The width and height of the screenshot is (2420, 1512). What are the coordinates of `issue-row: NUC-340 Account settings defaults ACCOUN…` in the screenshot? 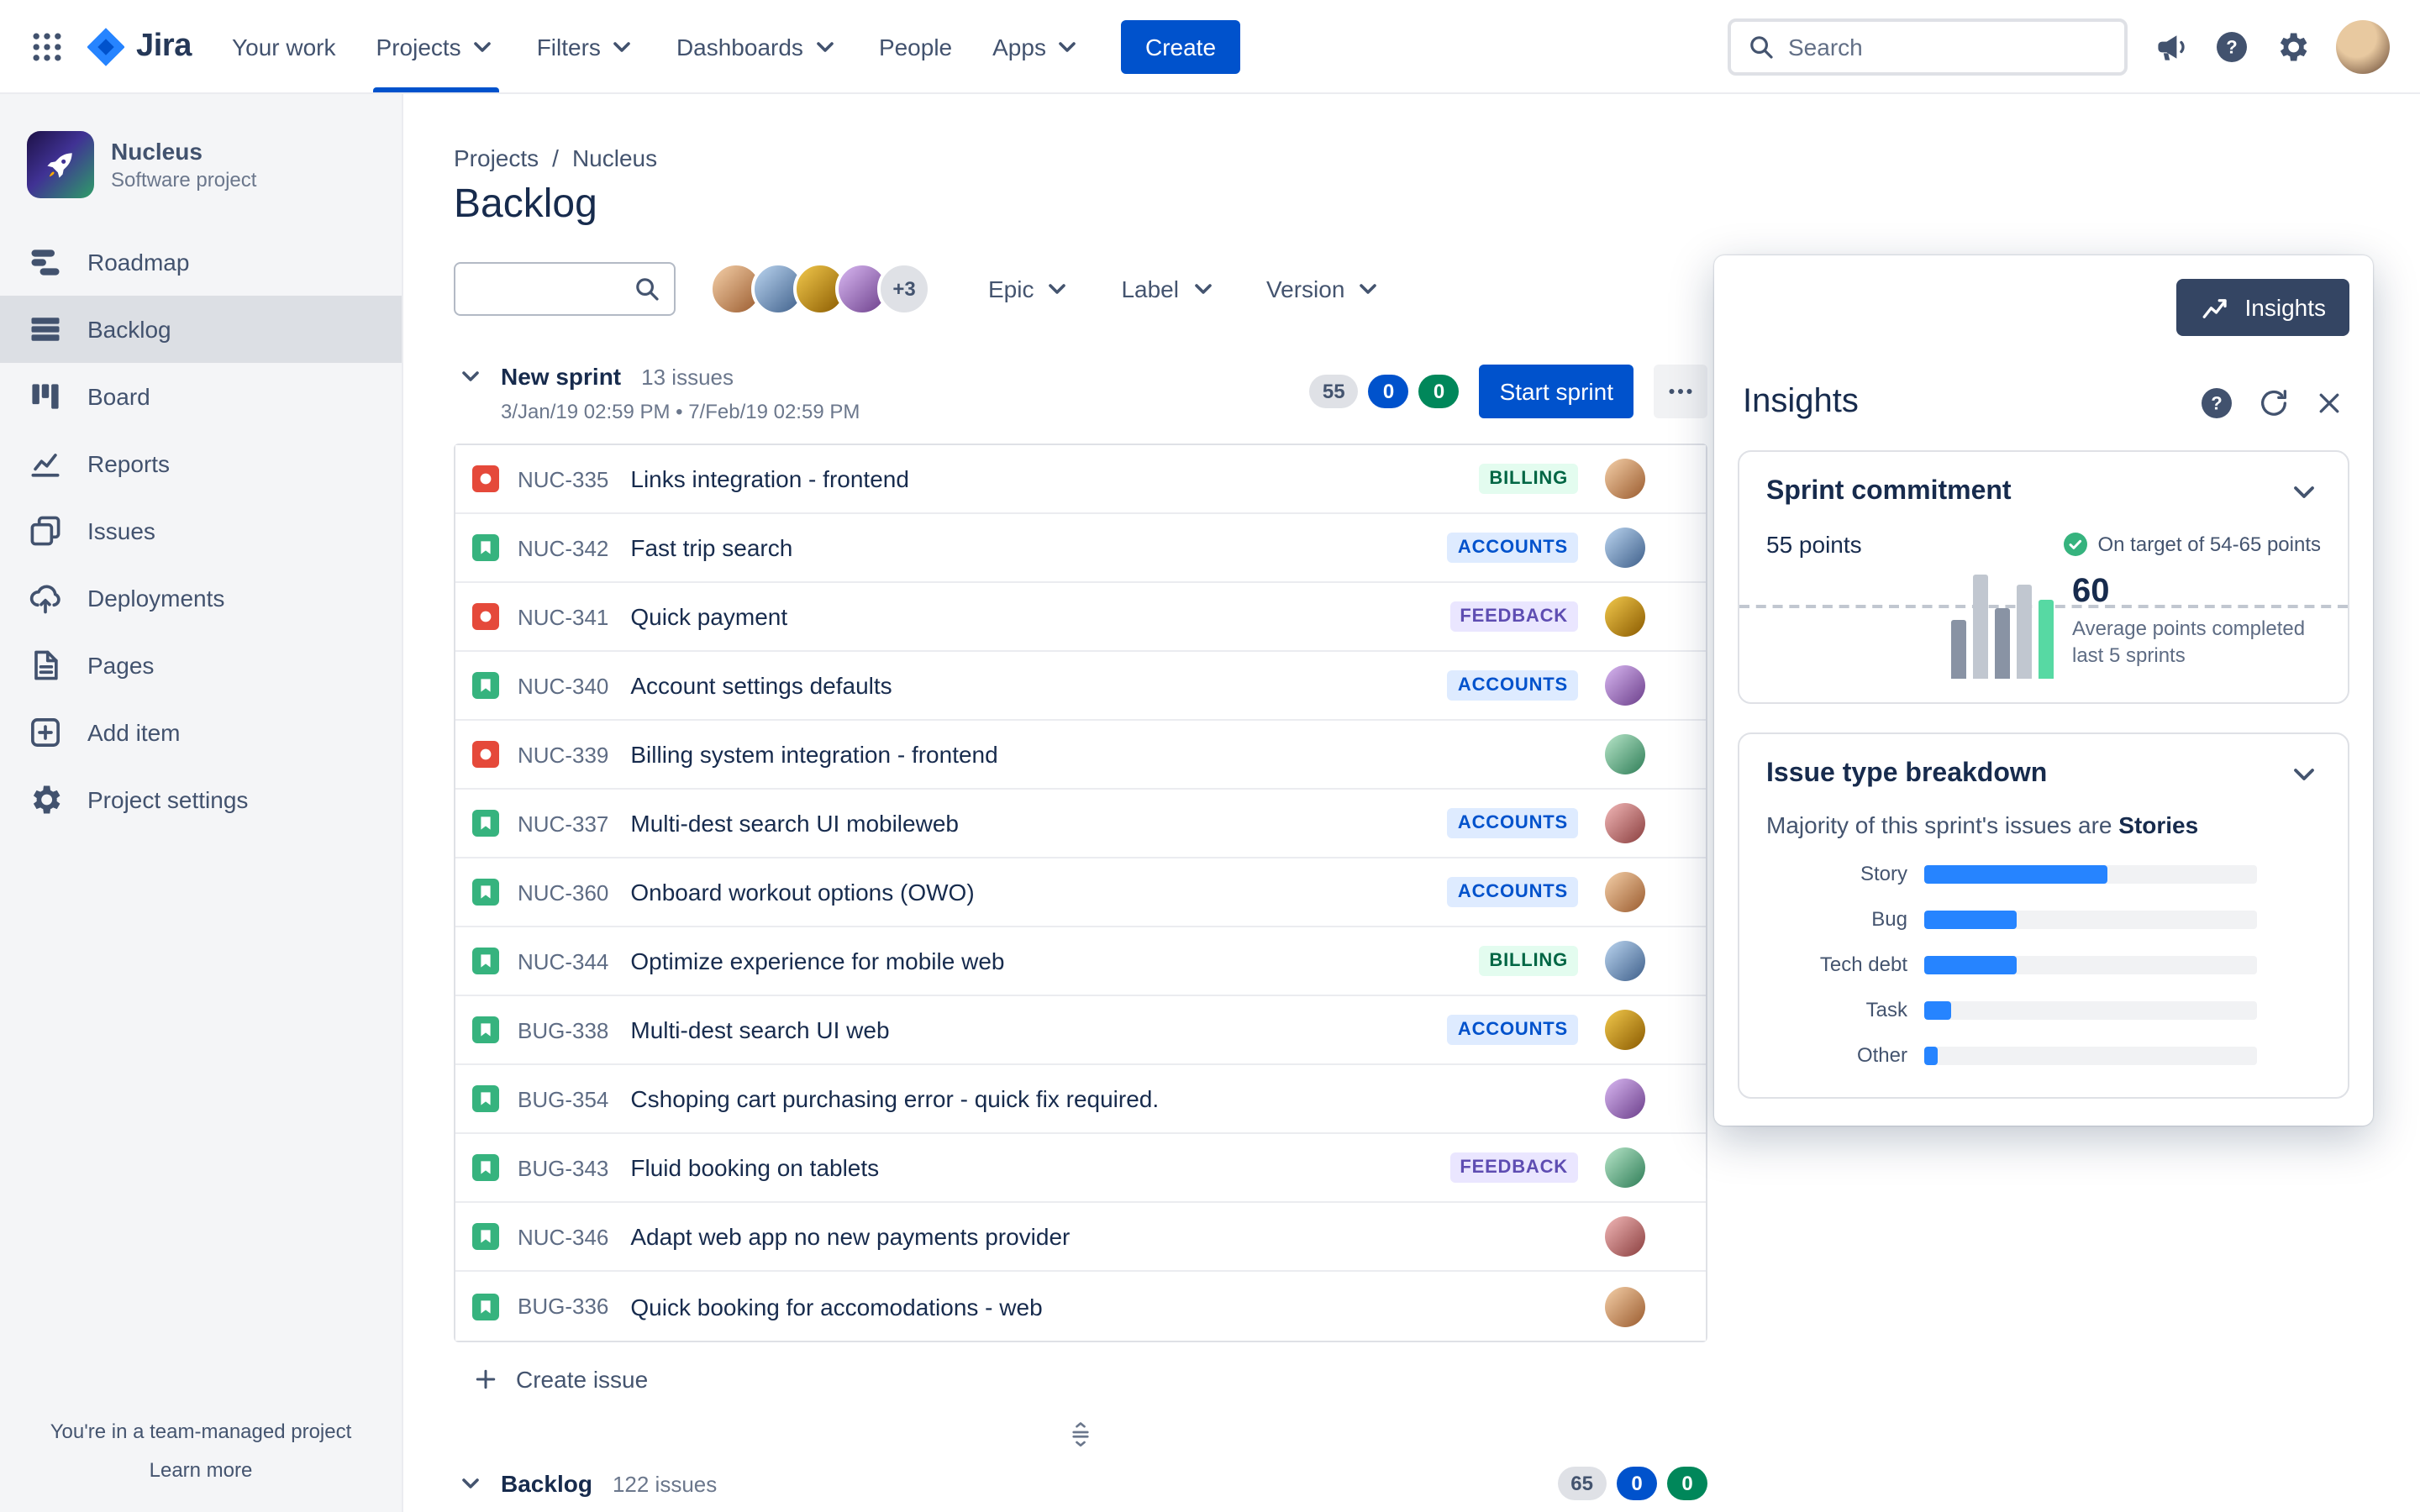 It's located at (1080, 686).